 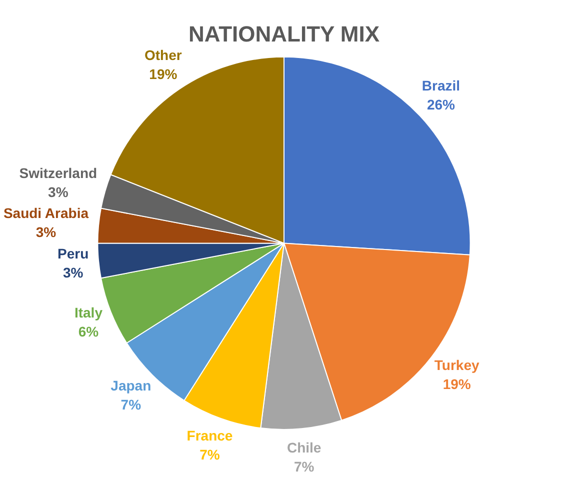 I want to click on slice-label: Brazil, so click(x=441, y=86).